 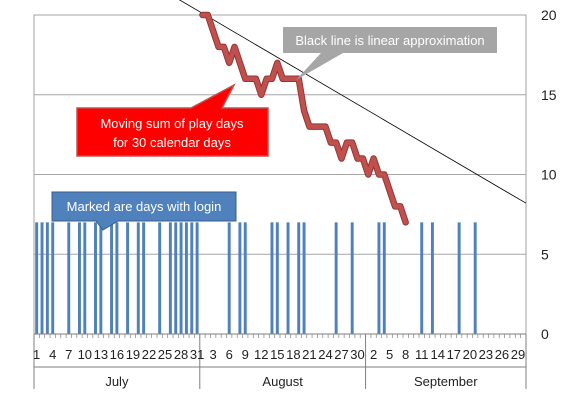 What do you see at coordinates (545, 254) in the screenshot?
I see `y-tick-label-5: 5` at bounding box center [545, 254].